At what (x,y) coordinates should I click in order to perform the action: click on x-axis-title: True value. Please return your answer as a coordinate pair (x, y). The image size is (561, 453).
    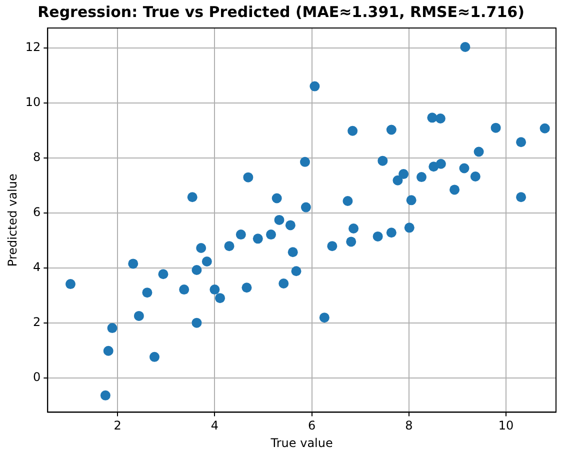
    Looking at the image, I should click on (301, 443).